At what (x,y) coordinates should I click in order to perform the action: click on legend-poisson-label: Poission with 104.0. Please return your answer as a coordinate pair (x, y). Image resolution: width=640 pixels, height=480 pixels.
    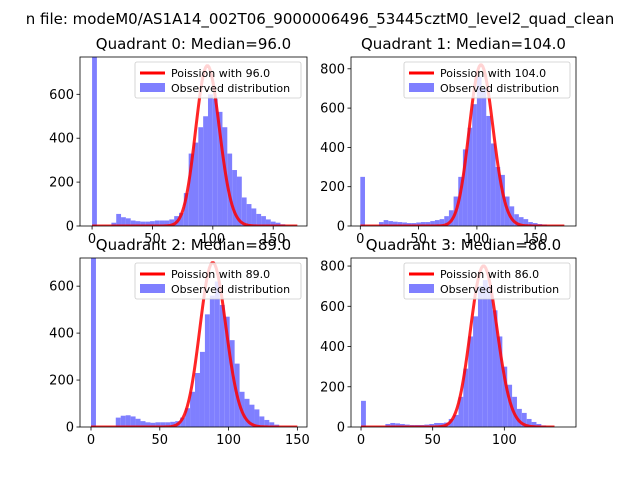
    Looking at the image, I should click on (493, 73).